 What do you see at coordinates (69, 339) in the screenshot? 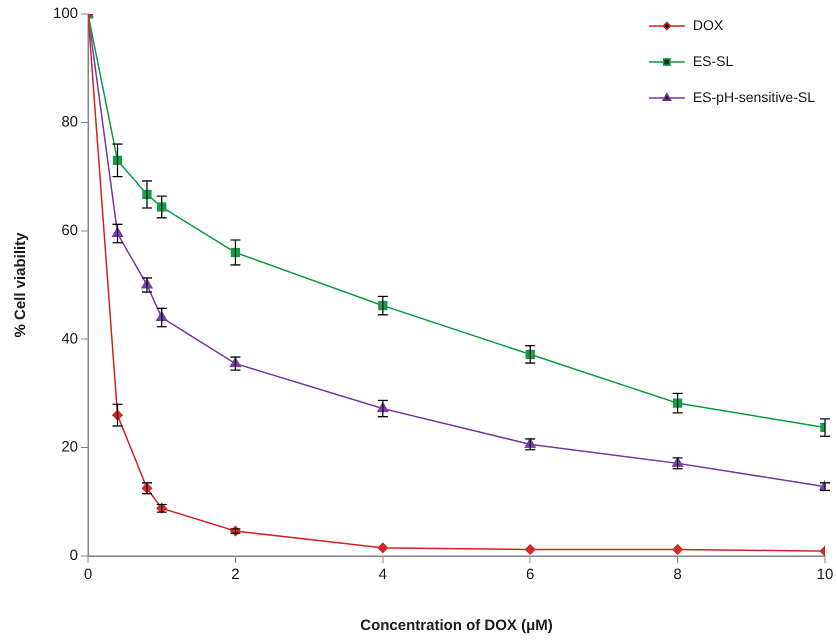
I see `y-tick-label: 40` at bounding box center [69, 339].